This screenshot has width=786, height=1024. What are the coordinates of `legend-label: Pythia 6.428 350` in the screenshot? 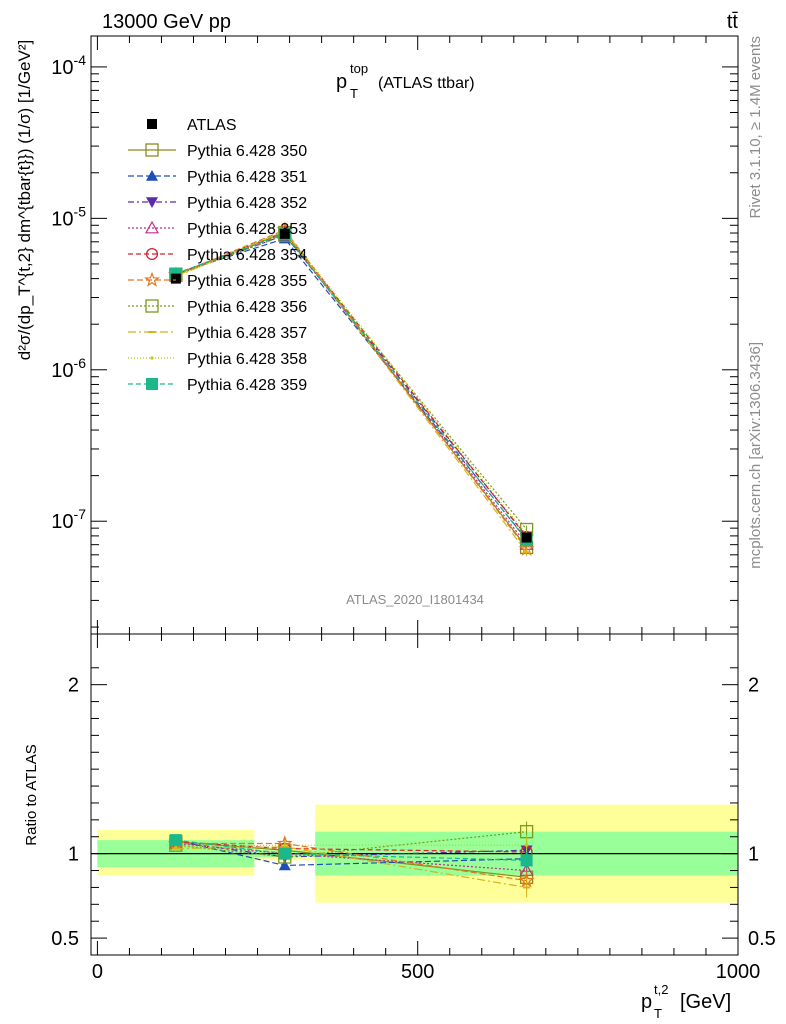 It's located at (247, 151).